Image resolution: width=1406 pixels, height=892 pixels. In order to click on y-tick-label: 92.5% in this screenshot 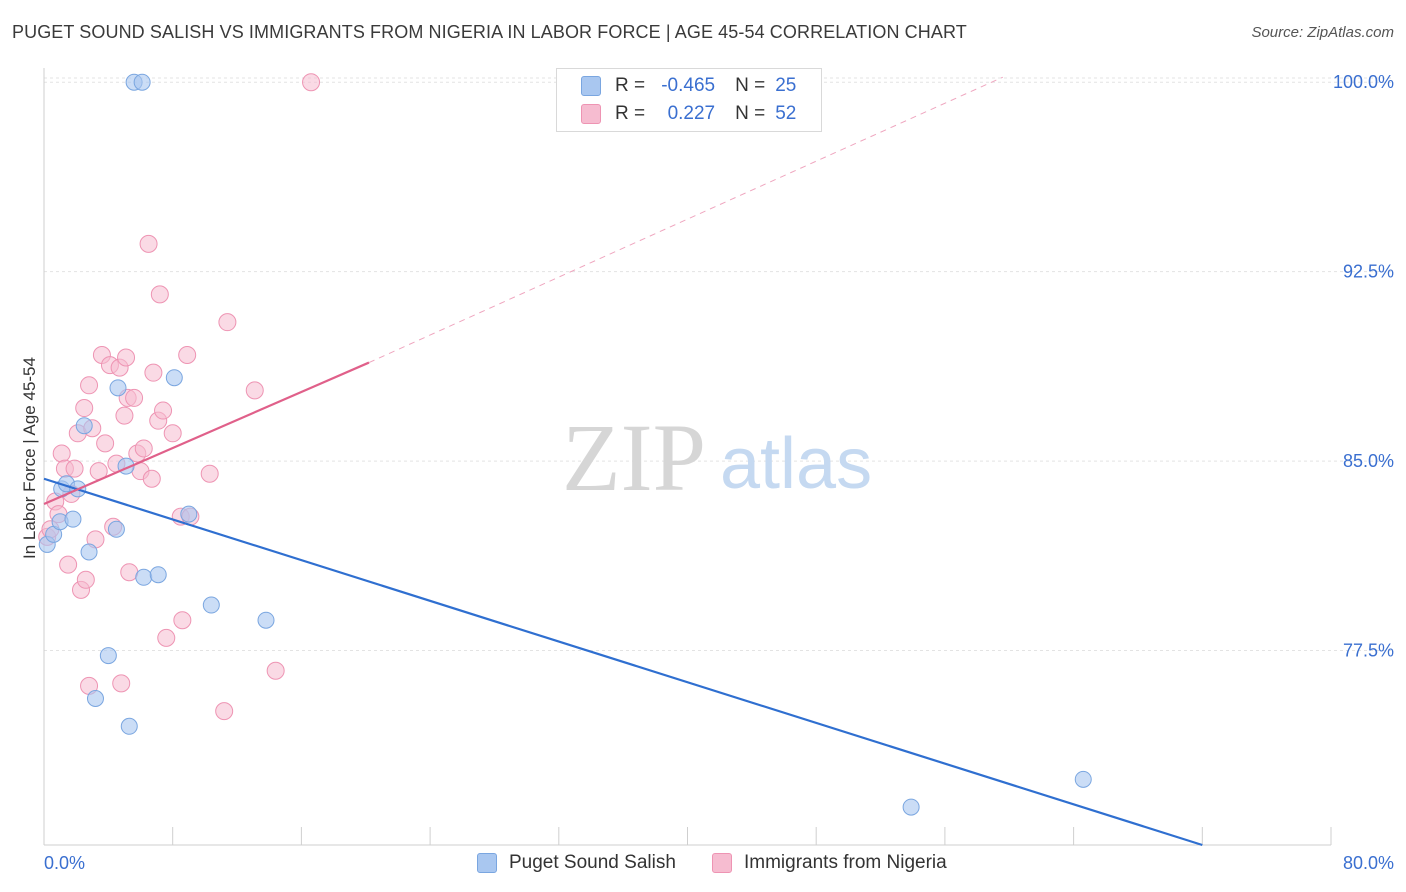, I will do `click(1368, 272)`.